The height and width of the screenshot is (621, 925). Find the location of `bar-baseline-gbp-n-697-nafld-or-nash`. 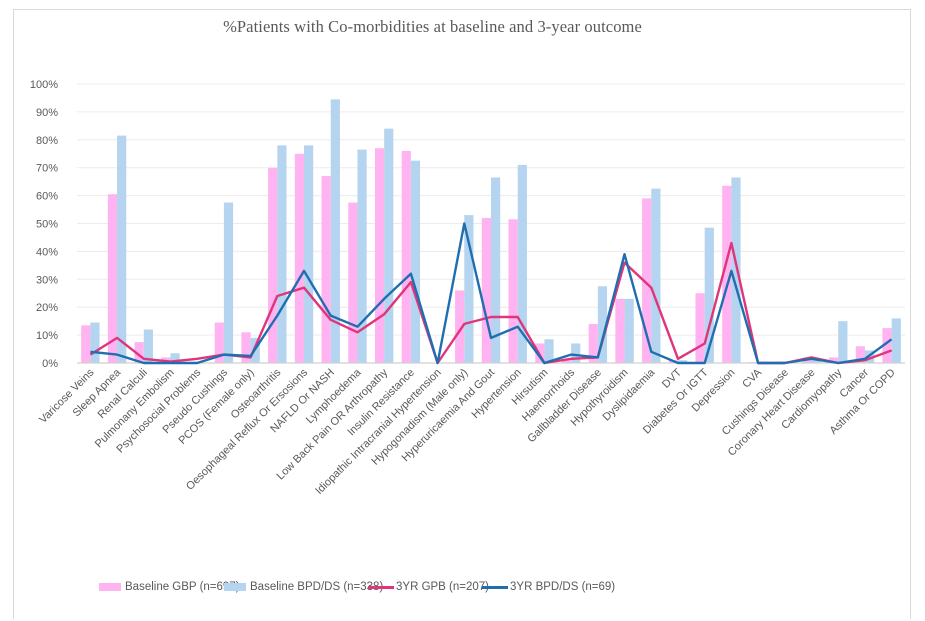

bar-baseline-gbp-n-697-nafld-or-nash is located at coordinates (326, 269).